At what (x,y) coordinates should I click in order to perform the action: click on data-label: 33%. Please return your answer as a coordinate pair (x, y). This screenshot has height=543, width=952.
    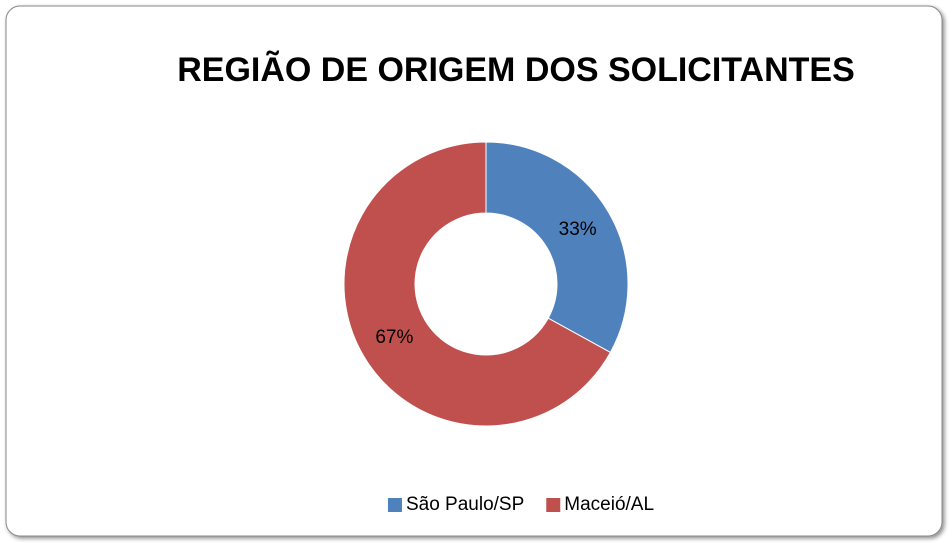
    Looking at the image, I should click on (578, 229).